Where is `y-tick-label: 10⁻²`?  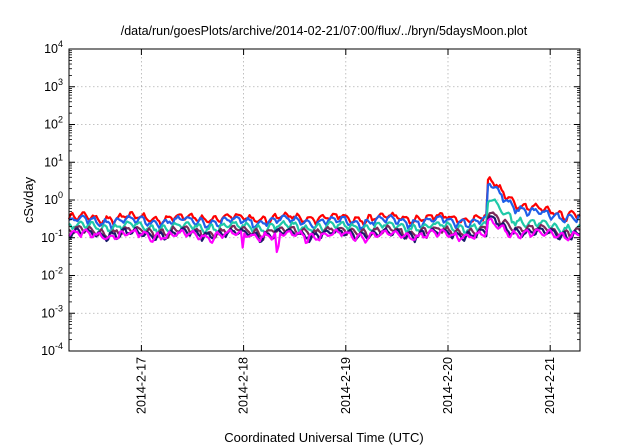
y-tick-label: 10⁻² is located at coordinates (52, 274).